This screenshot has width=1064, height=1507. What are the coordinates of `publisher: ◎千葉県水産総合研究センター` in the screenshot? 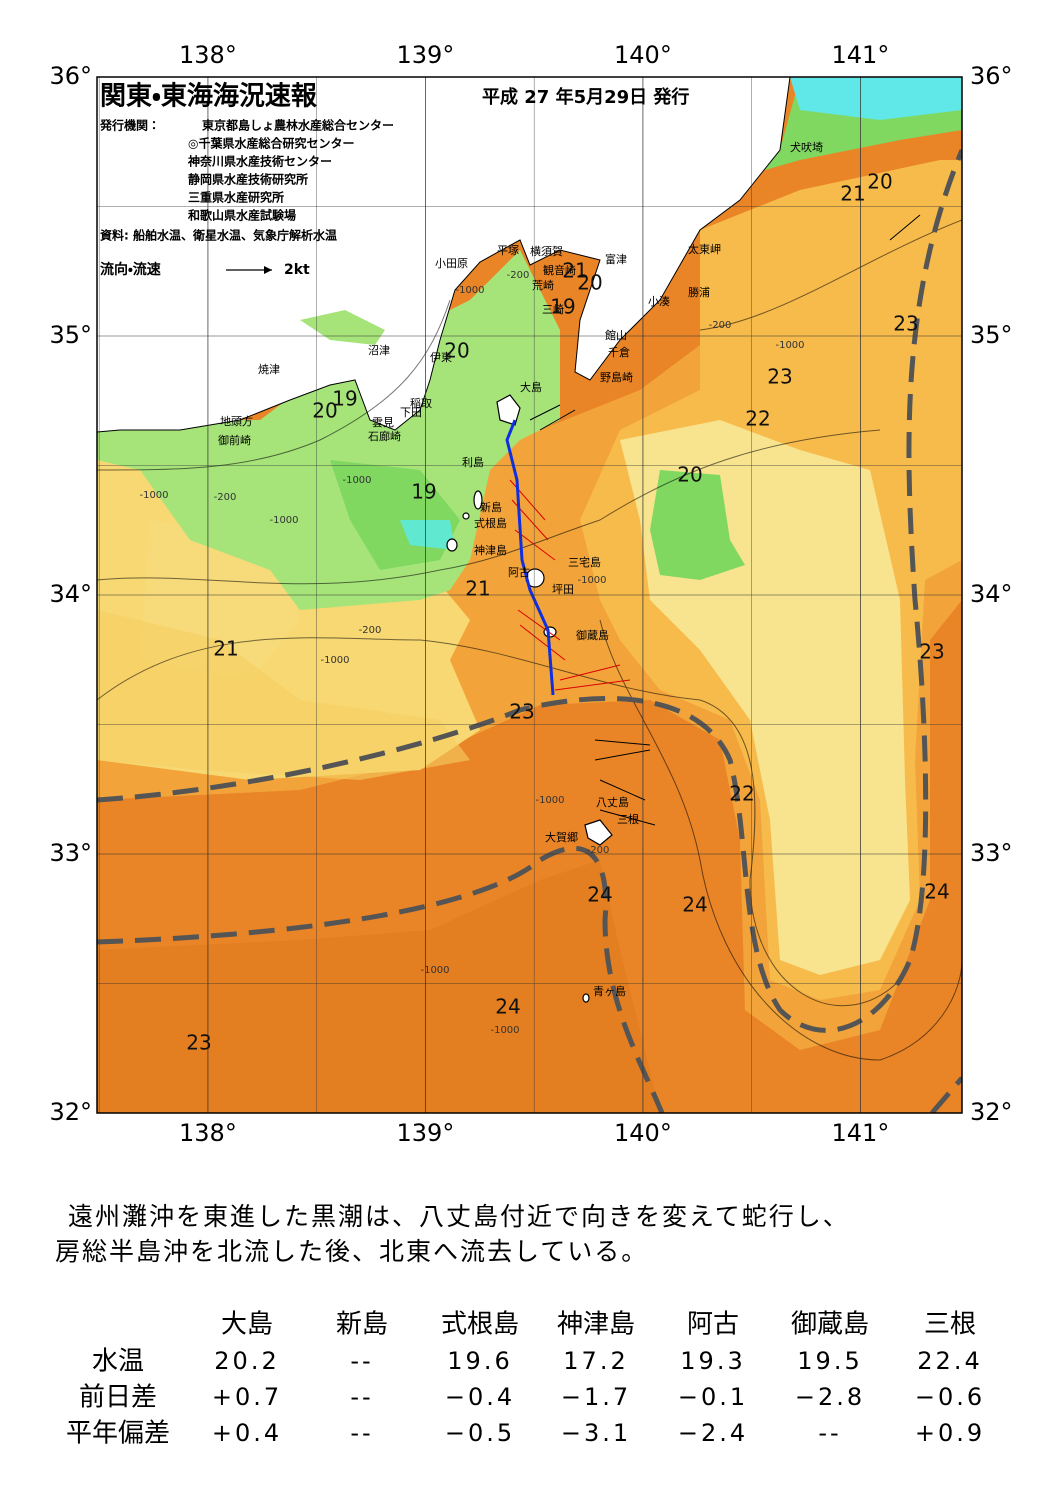 It's located at (271, 143).